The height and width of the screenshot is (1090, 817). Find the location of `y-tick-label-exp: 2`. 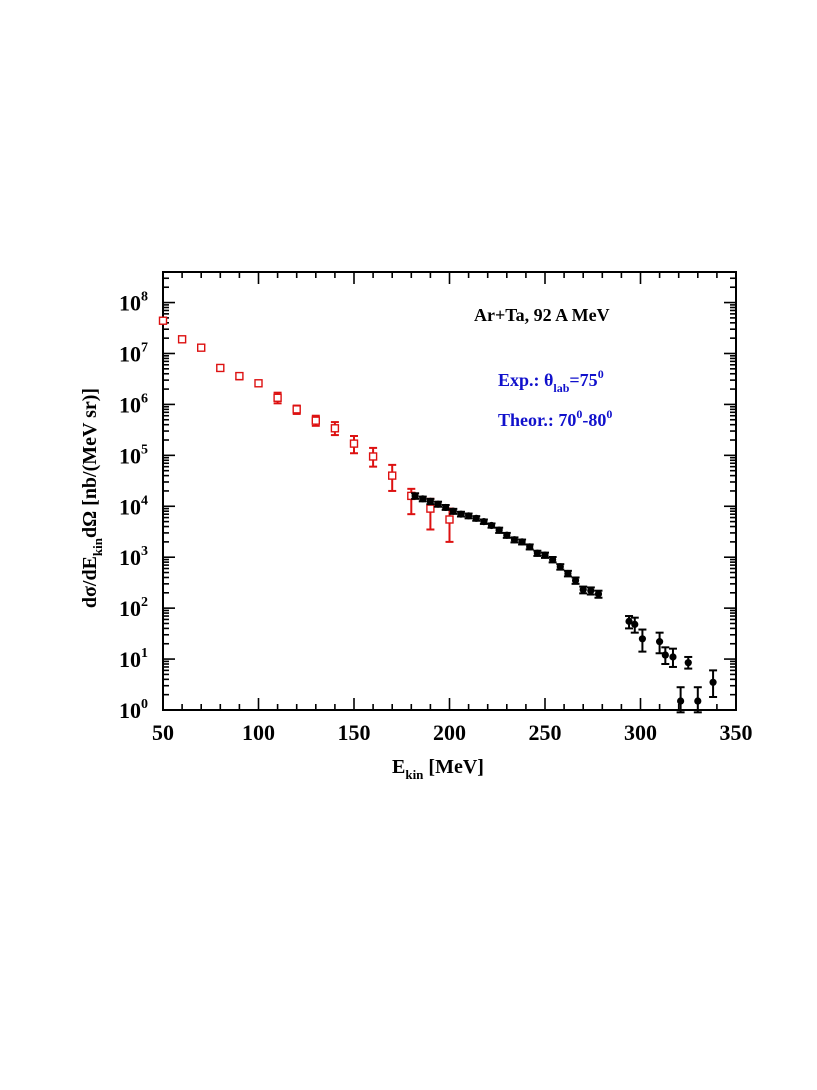

y-tick-label-exp: 2 is located at coordinates (144, 602).